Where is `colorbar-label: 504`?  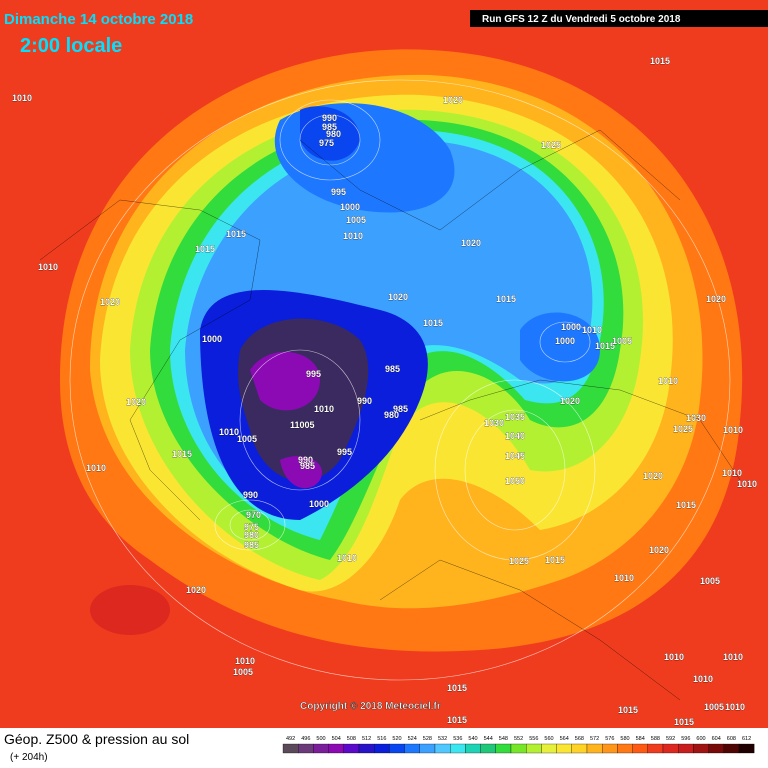
colorbar-label: 504 is located at coordinates (336, 739).